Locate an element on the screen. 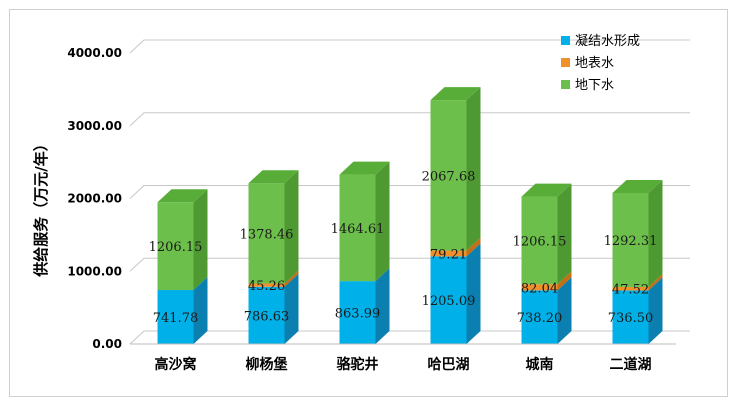 This screenshot has height=407, width=738. data-label: 45.26 is located at coordinates (266, 286).